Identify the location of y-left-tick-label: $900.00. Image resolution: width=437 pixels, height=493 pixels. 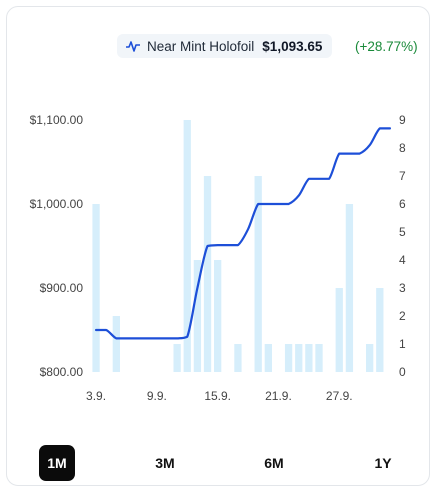
(62, 288).